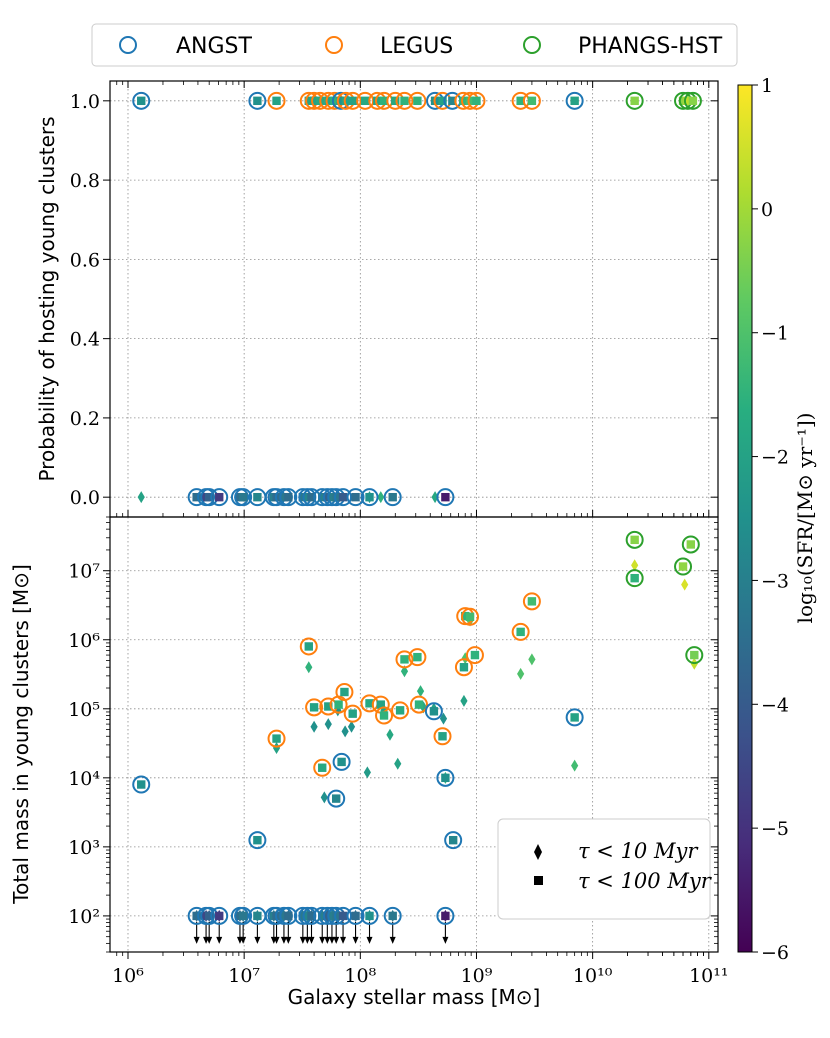  What do you see at coordinates (775, 581) in the screenshot?
I see `colorbar-tick-label: −3` at bounding box center [775, 581].